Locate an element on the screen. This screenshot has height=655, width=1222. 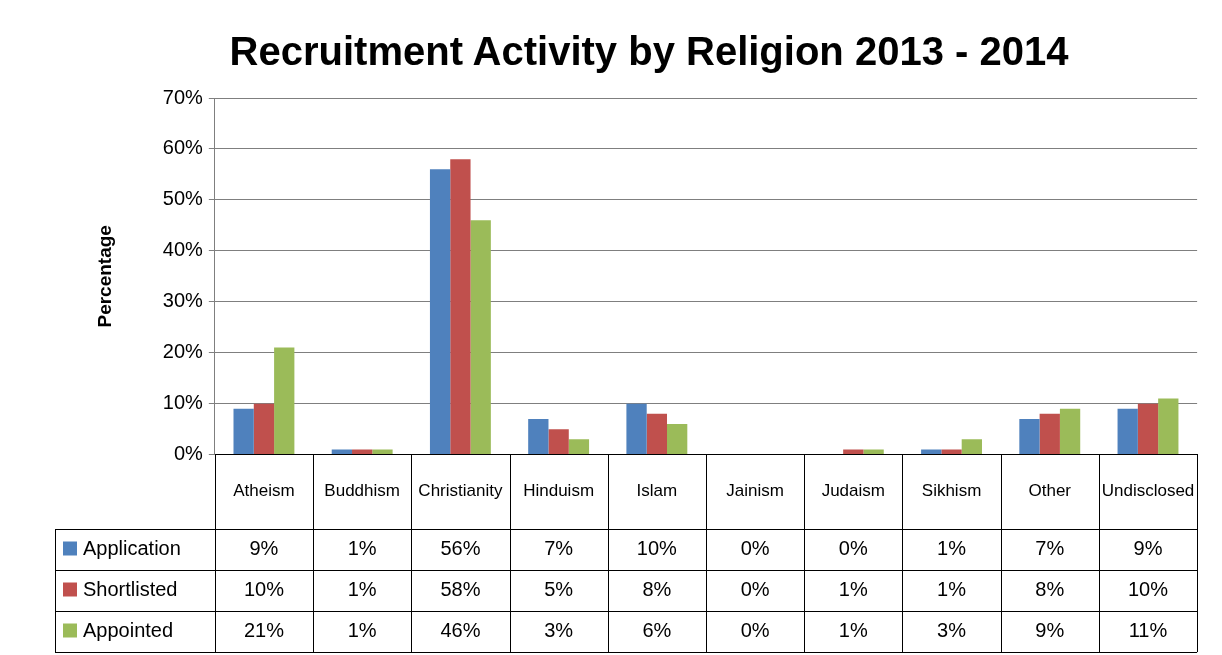
y-tick-label: 20% is located at coordinates (183, 351).